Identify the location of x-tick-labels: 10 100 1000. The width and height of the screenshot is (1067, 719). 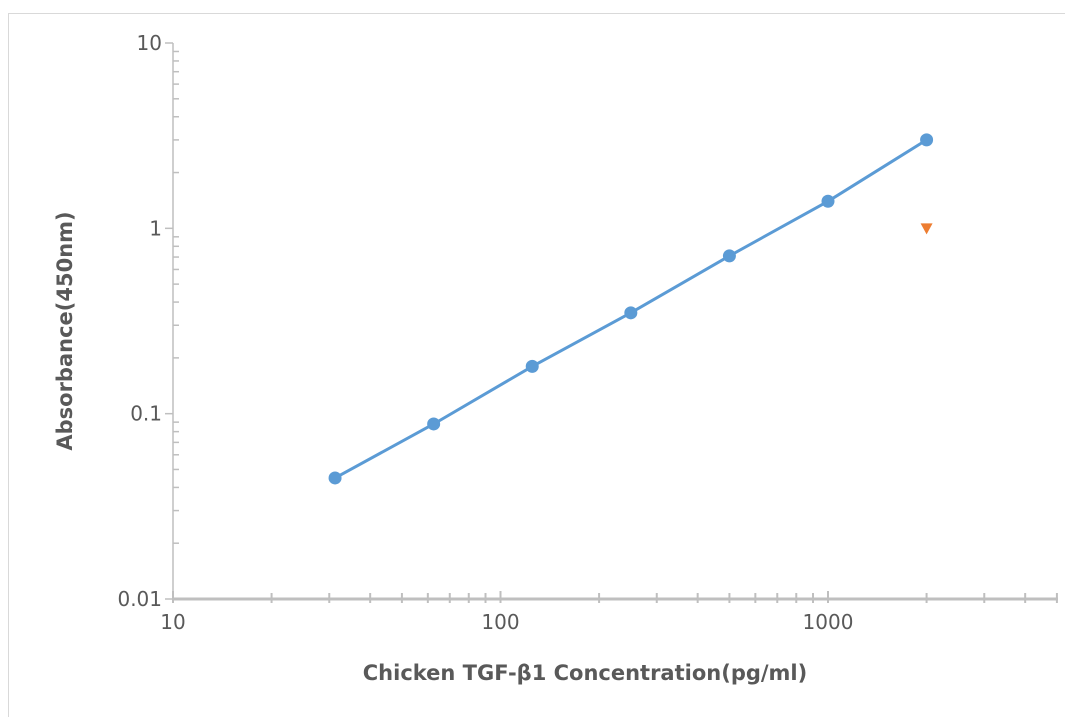
(506, 622).